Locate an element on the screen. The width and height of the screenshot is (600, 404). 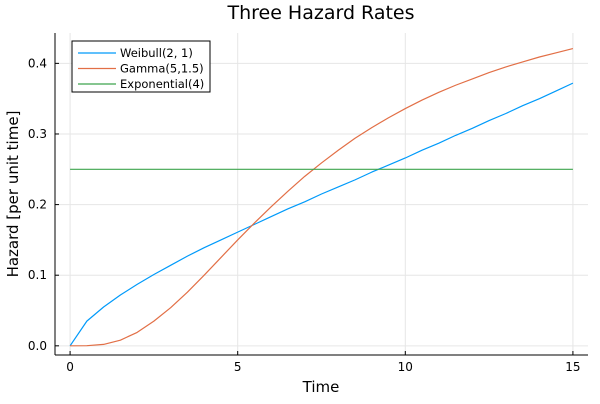
legend-label-1: Weibull(2, 1) is located at coordinates (156, 53).